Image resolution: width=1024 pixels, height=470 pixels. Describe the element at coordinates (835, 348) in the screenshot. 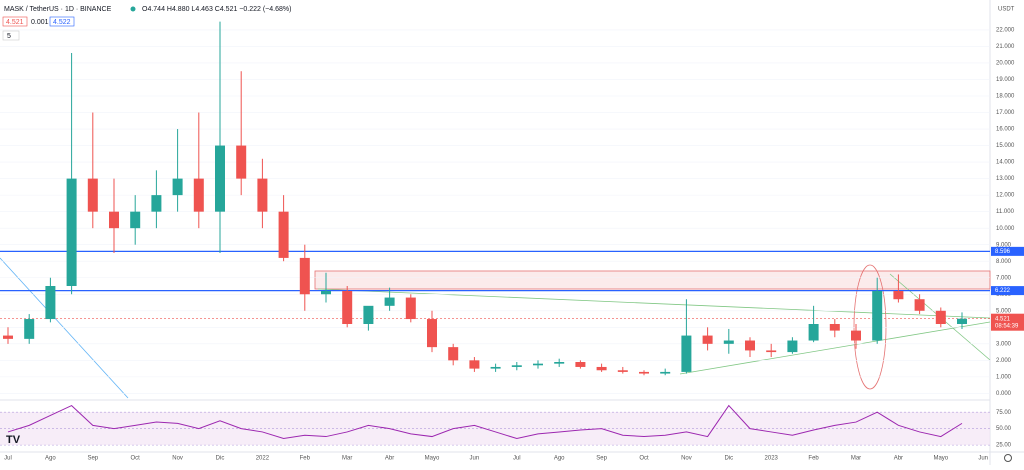

I see `trend-line` at that location.